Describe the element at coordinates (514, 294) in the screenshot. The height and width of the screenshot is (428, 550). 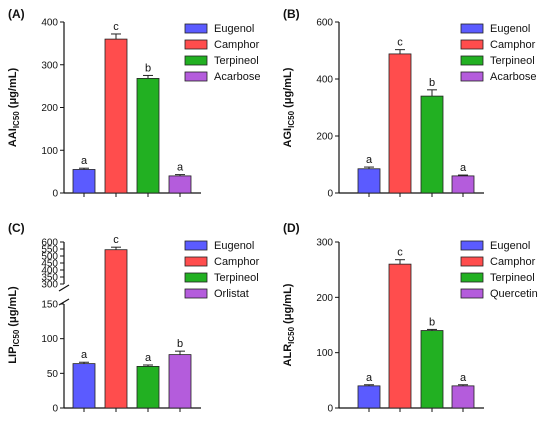
I see `legend-label: Quercetin` at that location.